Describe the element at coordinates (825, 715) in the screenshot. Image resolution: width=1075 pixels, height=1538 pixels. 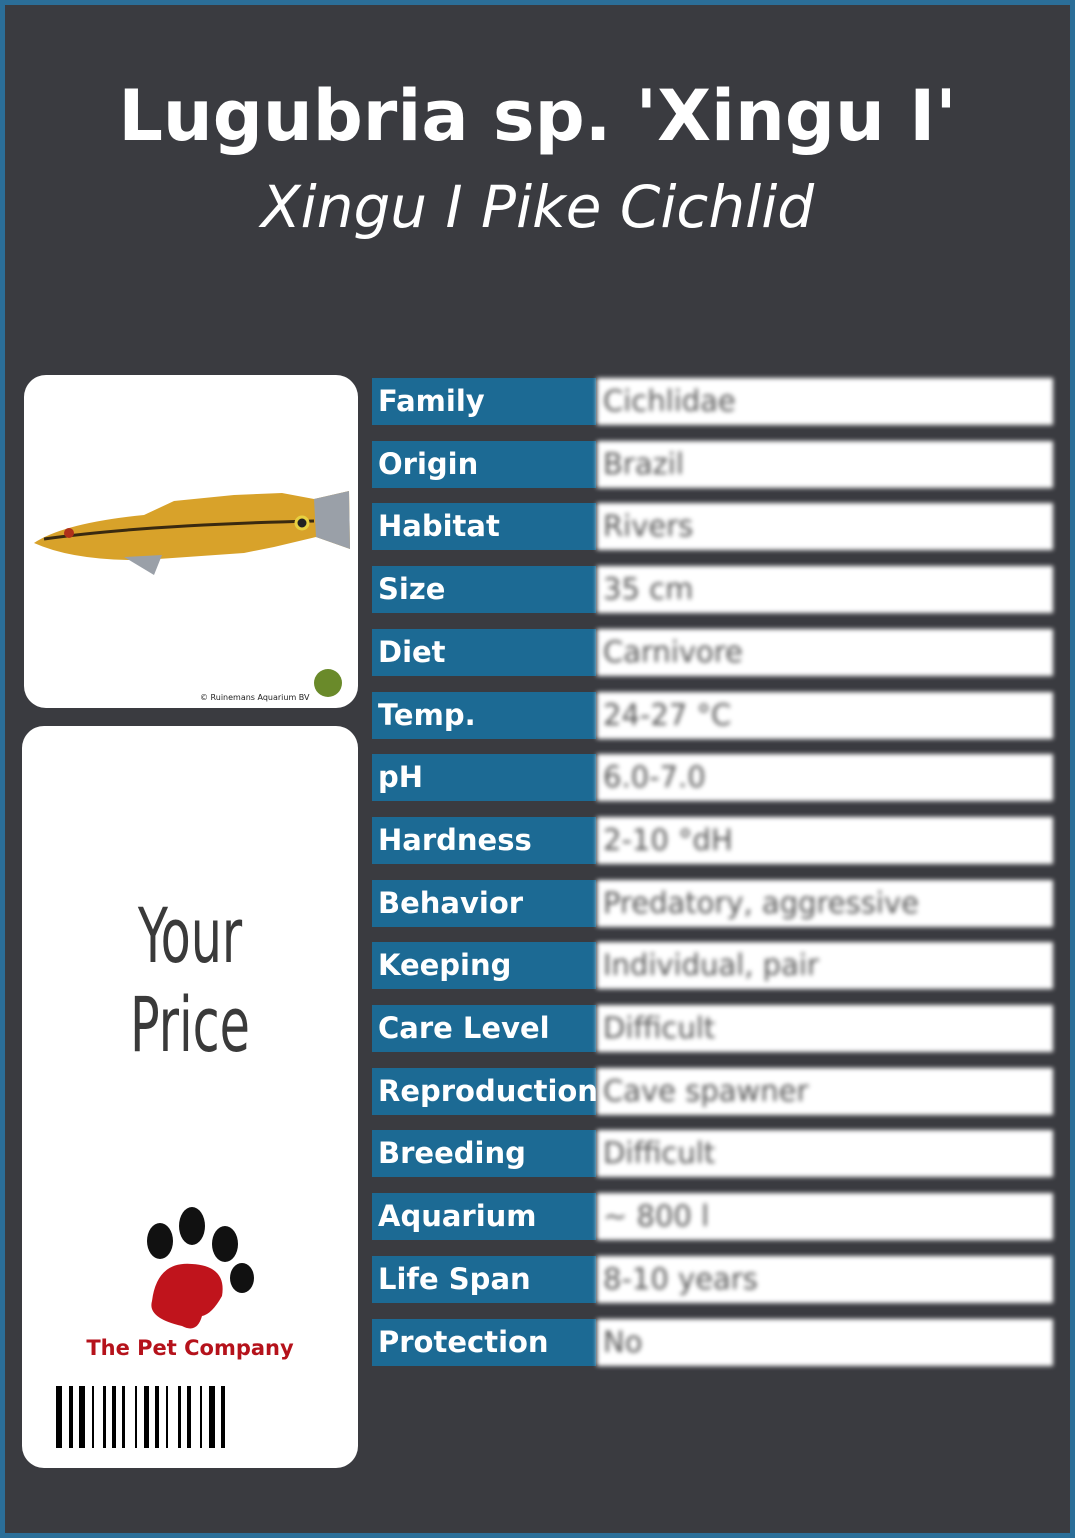
I see `row-value: 24-27 °C` at that location.